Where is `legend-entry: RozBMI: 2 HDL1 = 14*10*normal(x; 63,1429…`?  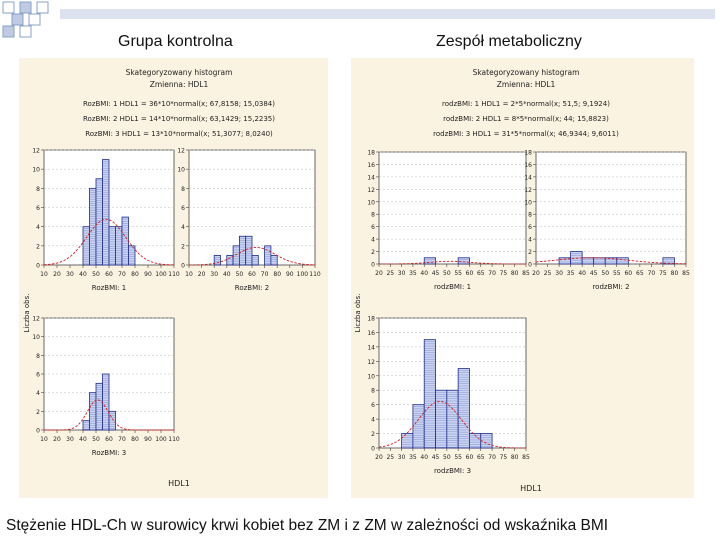
legend-entry: RozBMI: 2 HDL1 = 14*10*normal(x; 63,1429… is located at coordinates (179, 119).